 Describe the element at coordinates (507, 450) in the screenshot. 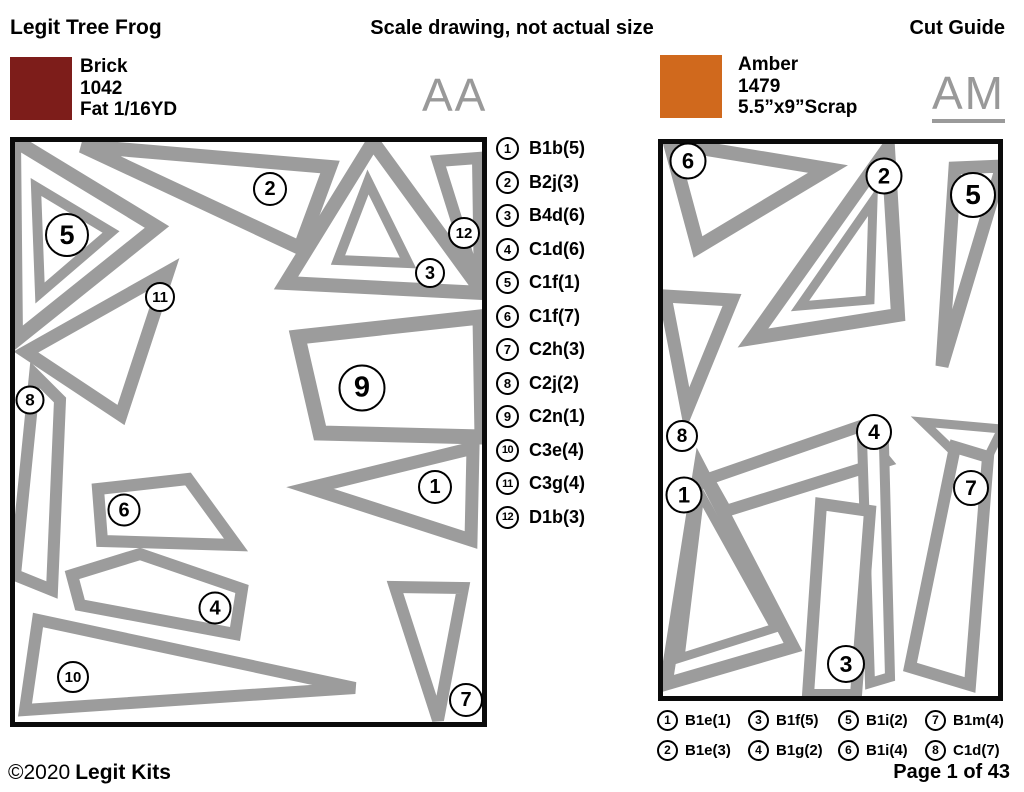

I see `legend-number-circle: 10` at that location.